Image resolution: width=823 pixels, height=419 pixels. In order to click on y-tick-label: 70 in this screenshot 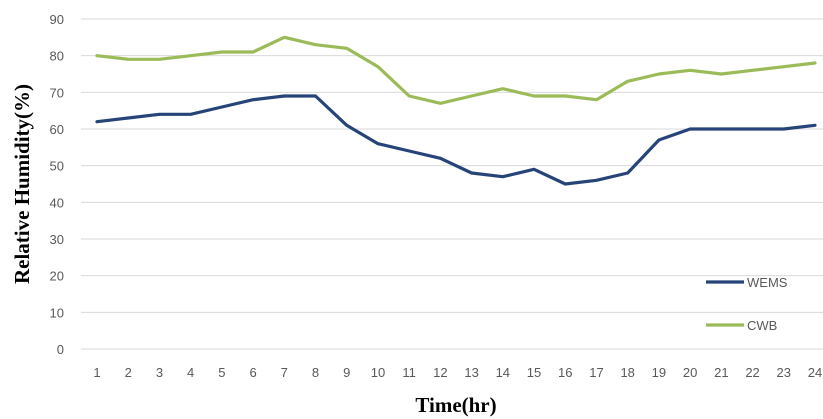, I will do `click(57, 92)`.